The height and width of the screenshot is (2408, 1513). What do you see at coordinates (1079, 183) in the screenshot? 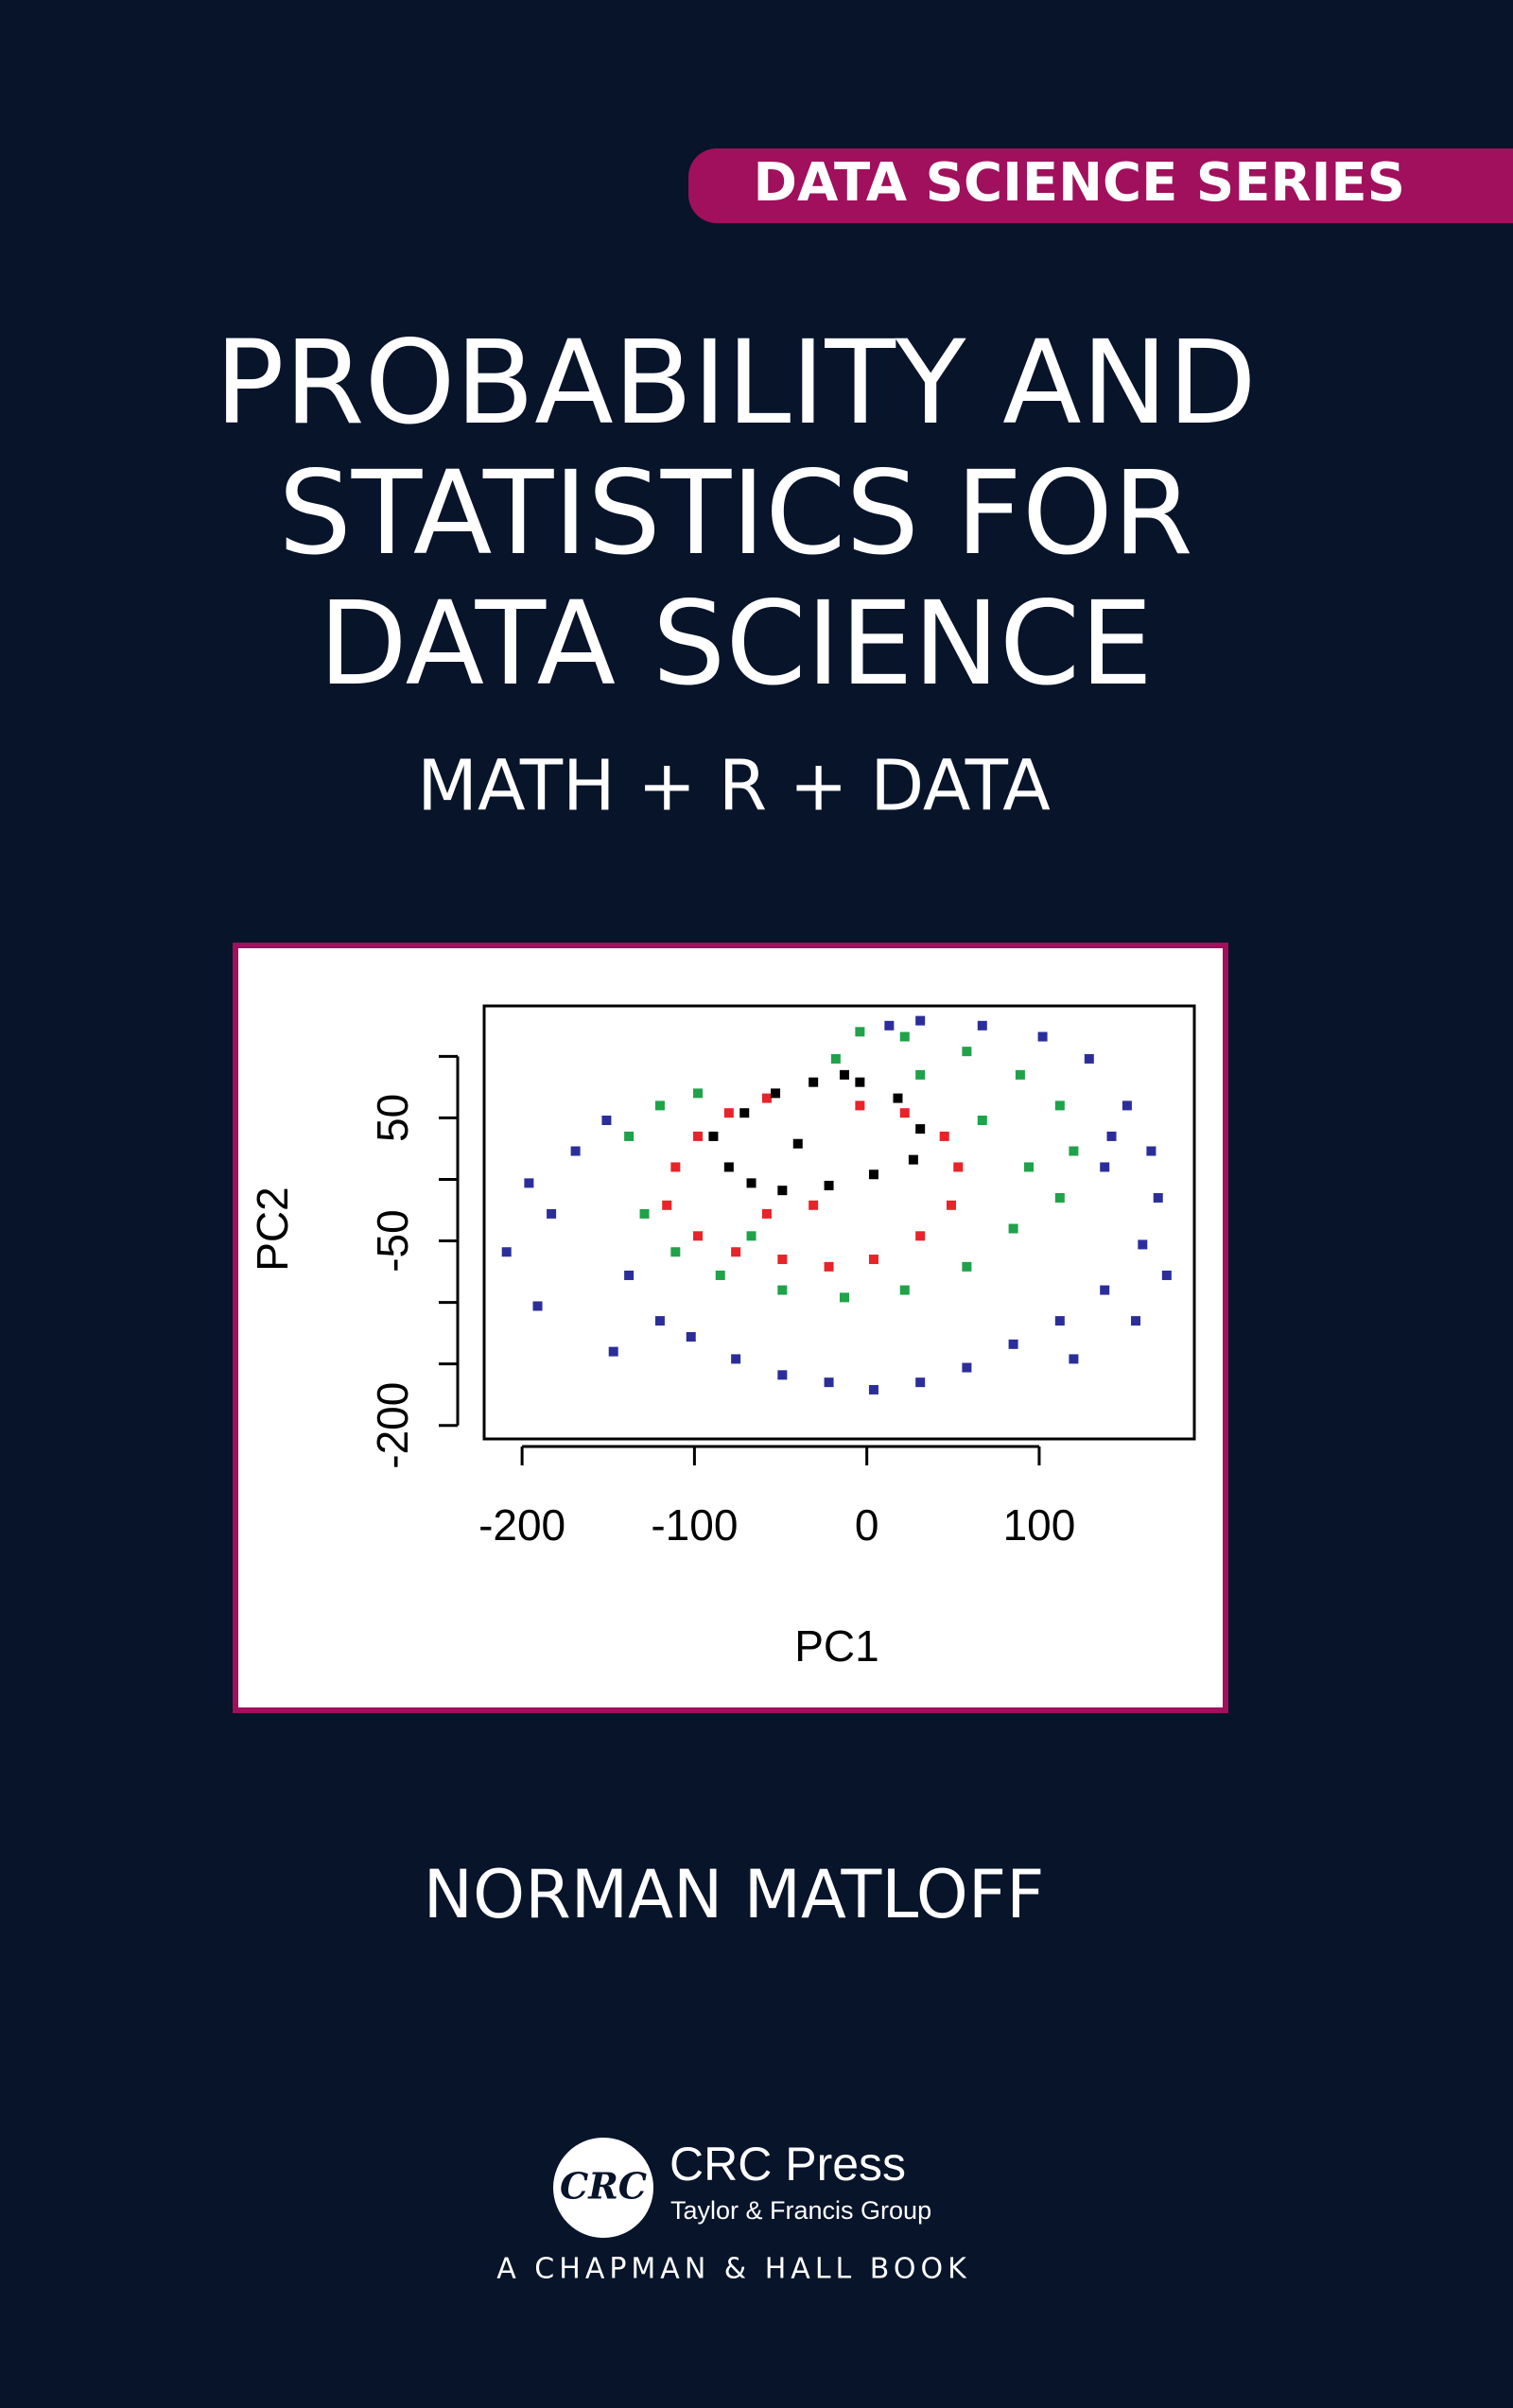
I see `series-name: DATA SCIENCE SERIES` at bounding box center [1079, 183].